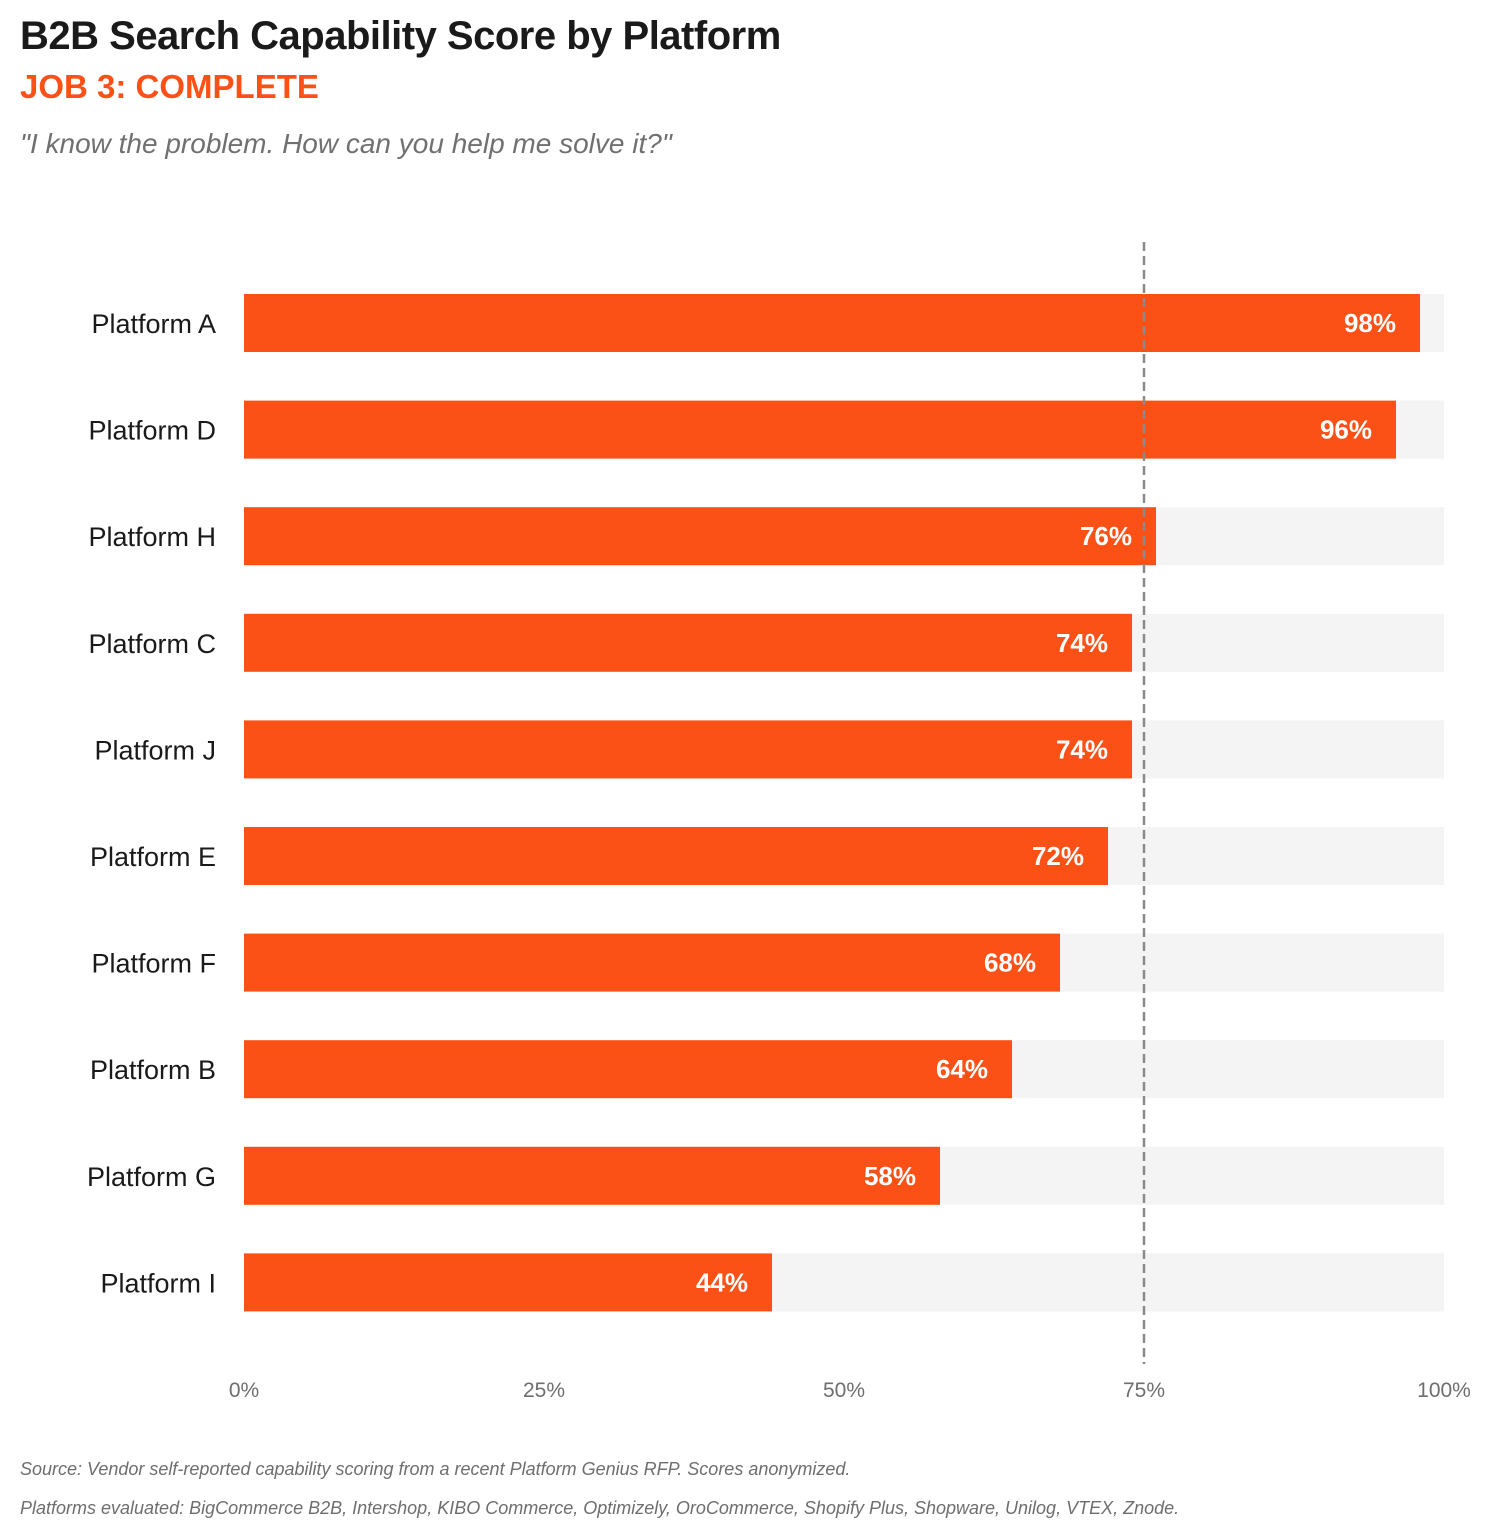 The width and height of the screenshot is (1491, 1538). I want to click on x-tick-label: 50%, so click(844, 1390).